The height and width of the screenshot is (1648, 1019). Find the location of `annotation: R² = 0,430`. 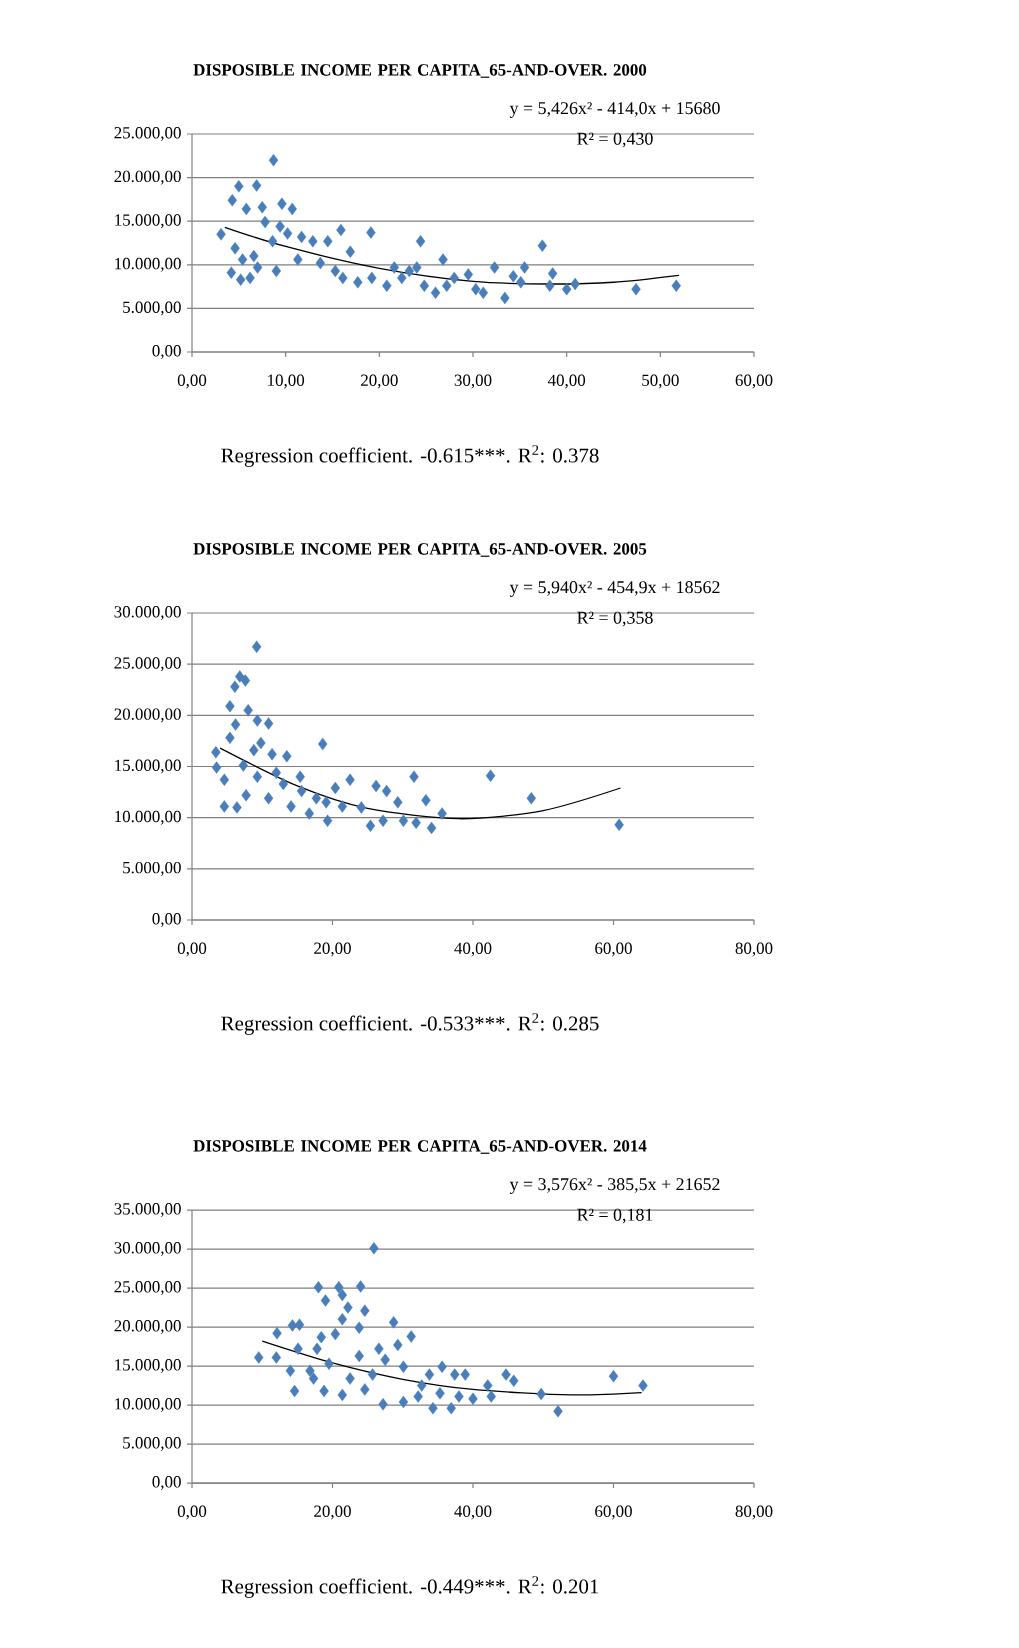

annotation: R² = 0,430 is located at coordinates (615, 140).